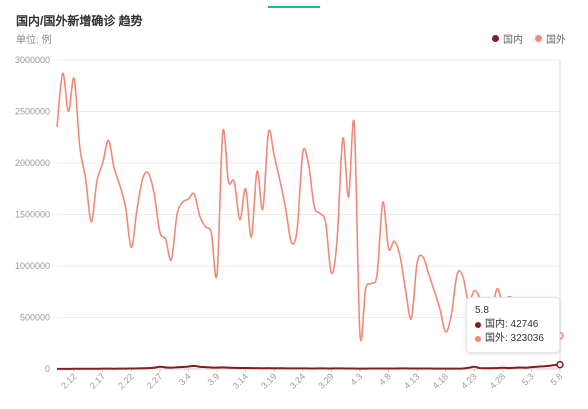 This screenshot has width=588, height=409. Describe the element at coordinates (240, 380) in the screenshot. I see `x-tick-label: 3.14` at that location.